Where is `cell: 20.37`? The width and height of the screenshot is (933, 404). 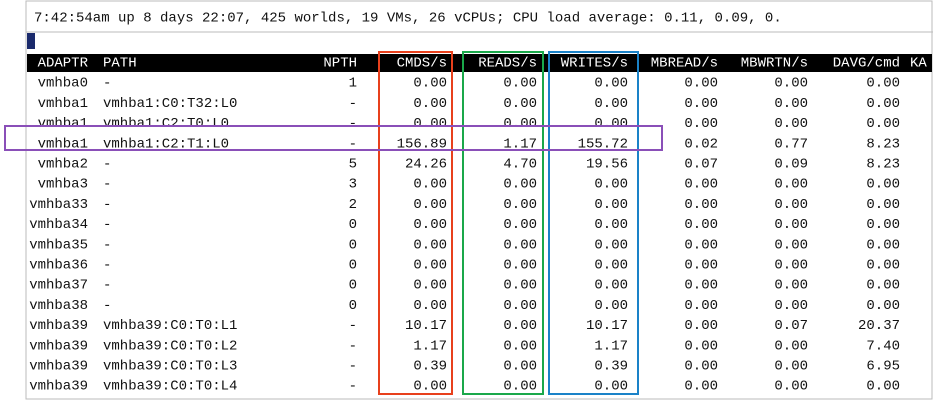 cell: 20.37 is located at coordinates (879, 326).